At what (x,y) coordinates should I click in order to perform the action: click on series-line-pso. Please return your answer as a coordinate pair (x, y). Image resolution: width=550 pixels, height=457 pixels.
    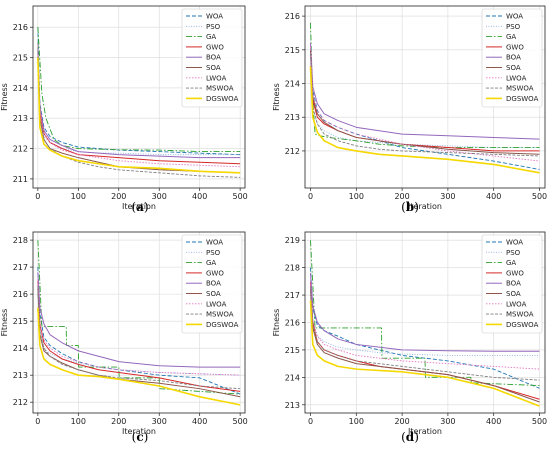
    Looking at the image, I should click on (139, 335).